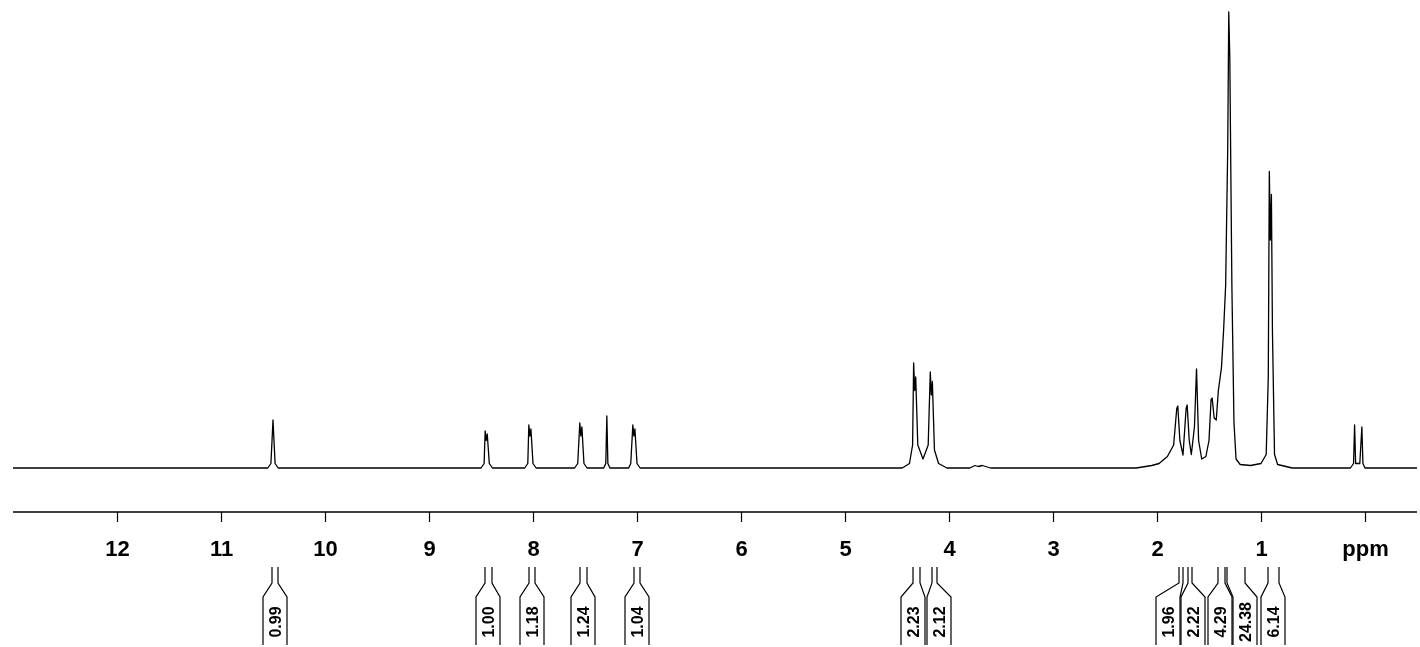 The image size is (1420, 647). I want to click on text: 1.18, so click(532, 622).